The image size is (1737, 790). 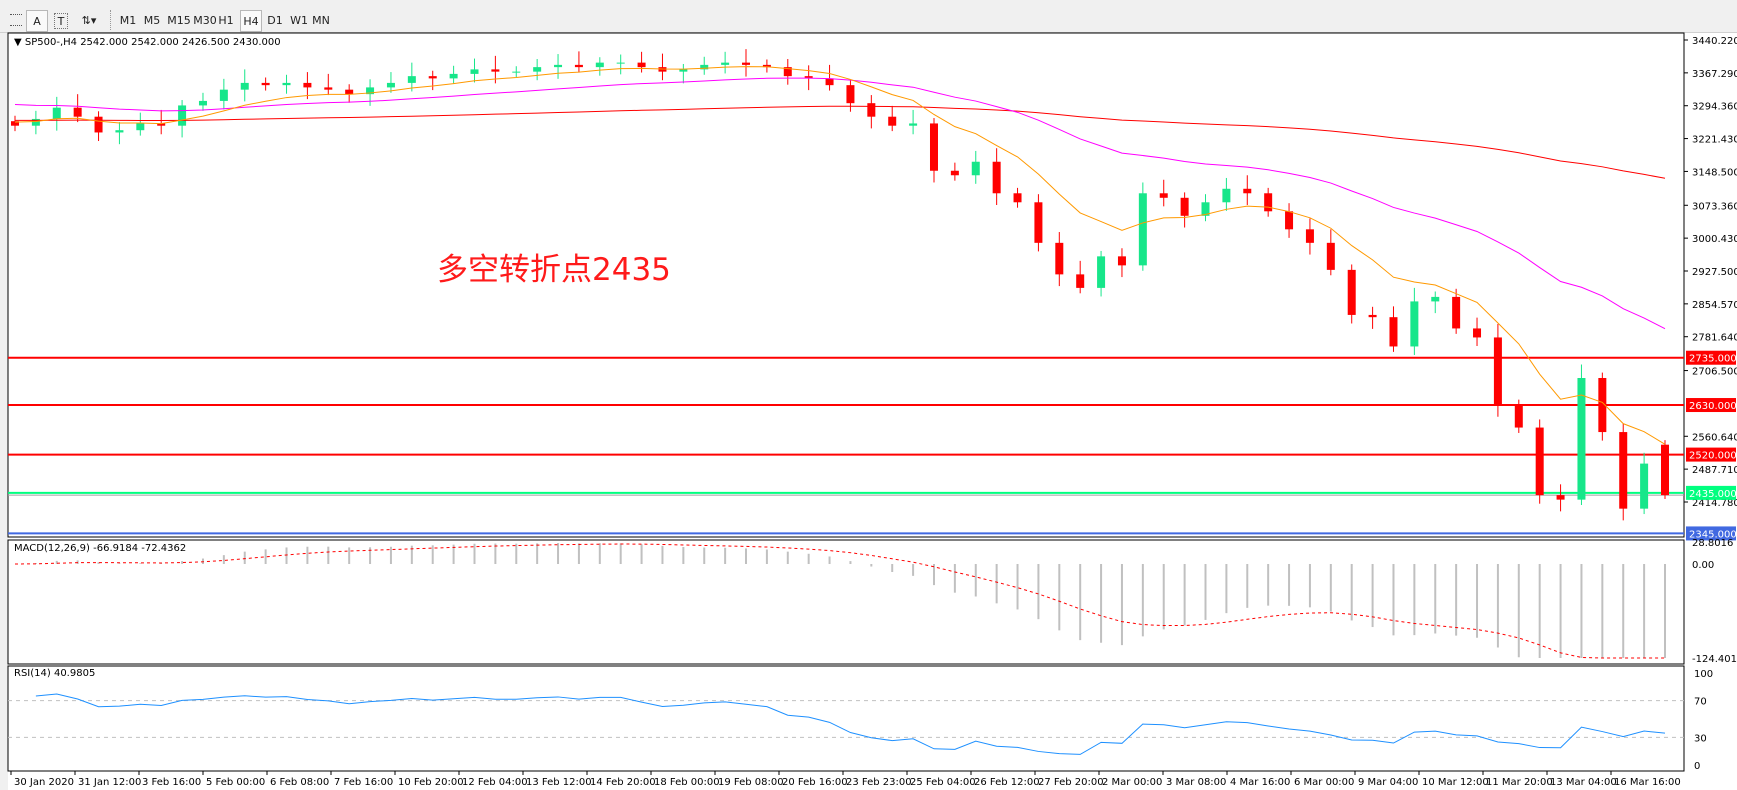 I want to click on text-a-button: A, so click(x=37, y=21).